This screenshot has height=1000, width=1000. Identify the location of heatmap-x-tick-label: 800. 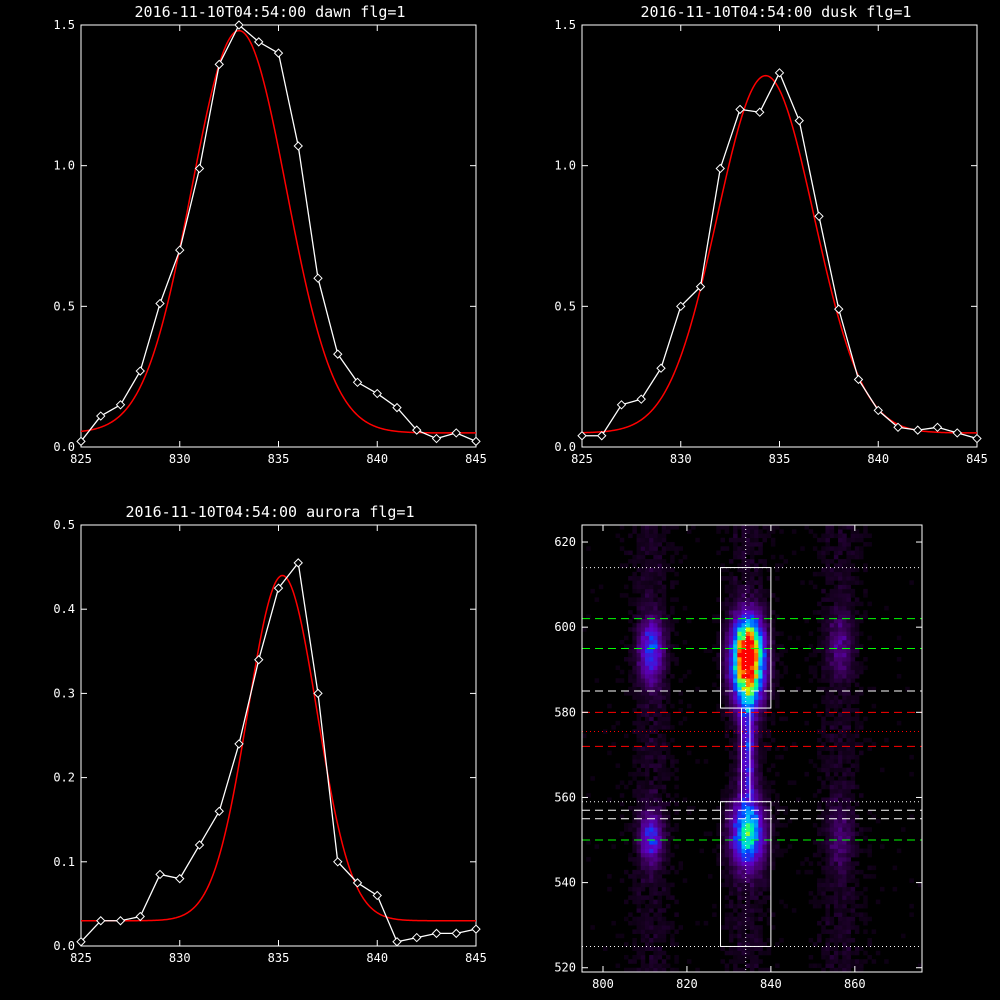
(603, 984).